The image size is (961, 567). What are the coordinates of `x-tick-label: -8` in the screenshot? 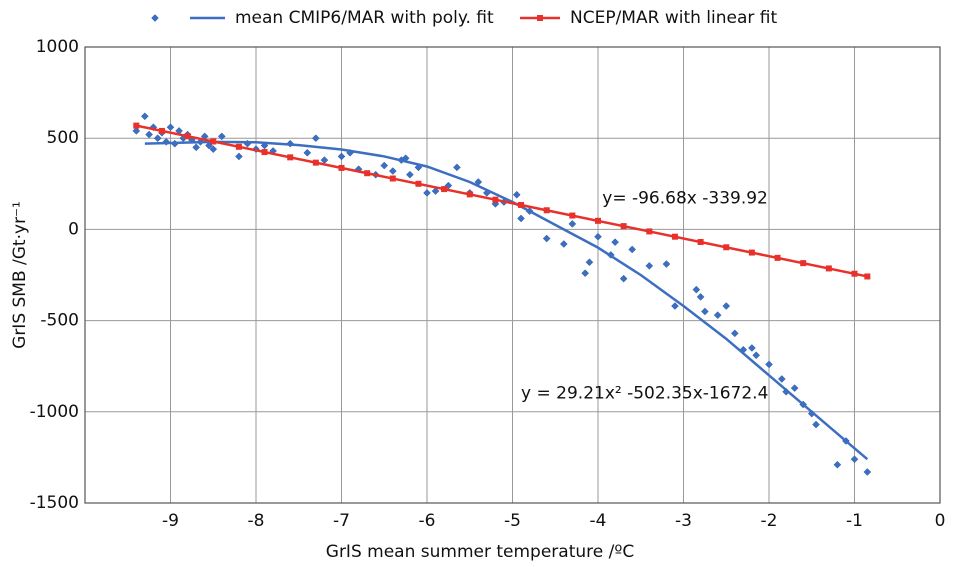 It's located at (256, 521).